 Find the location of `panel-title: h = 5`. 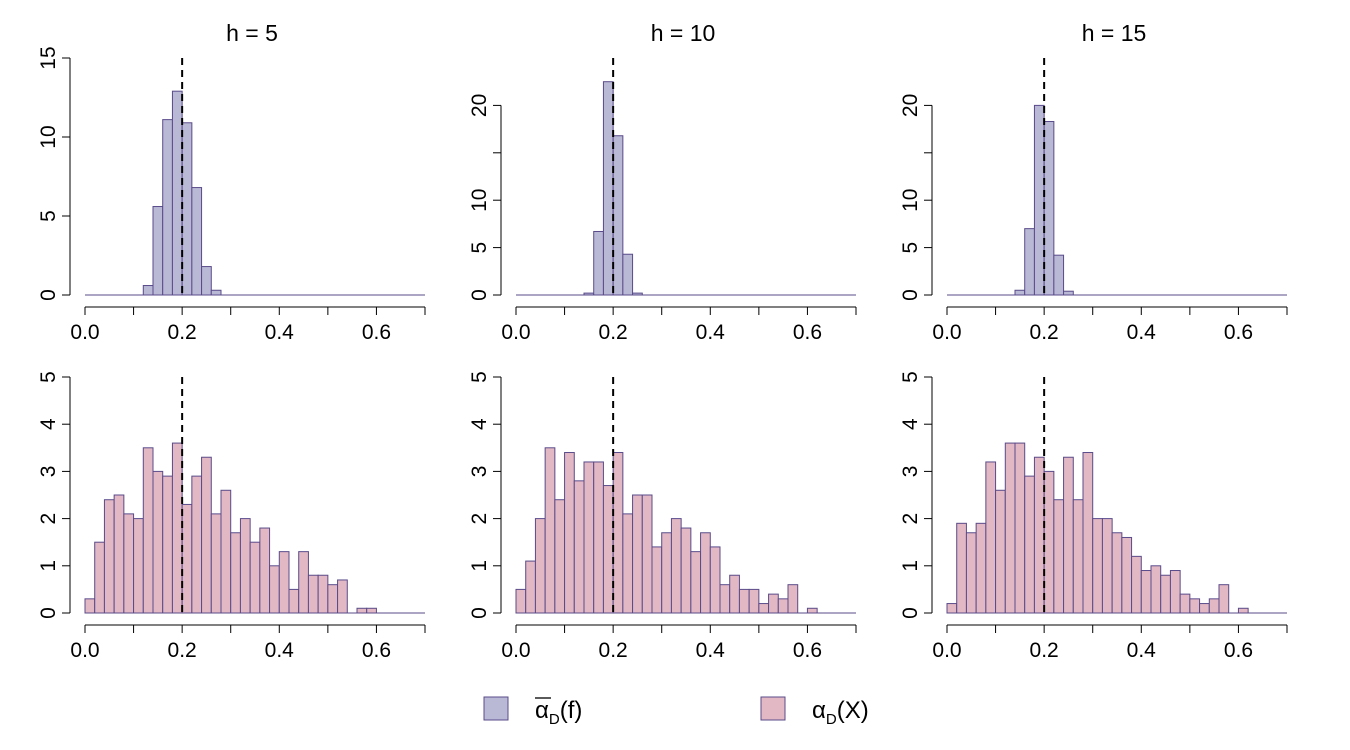

panel-title: h = 5 is located at coordinates (252, 33).